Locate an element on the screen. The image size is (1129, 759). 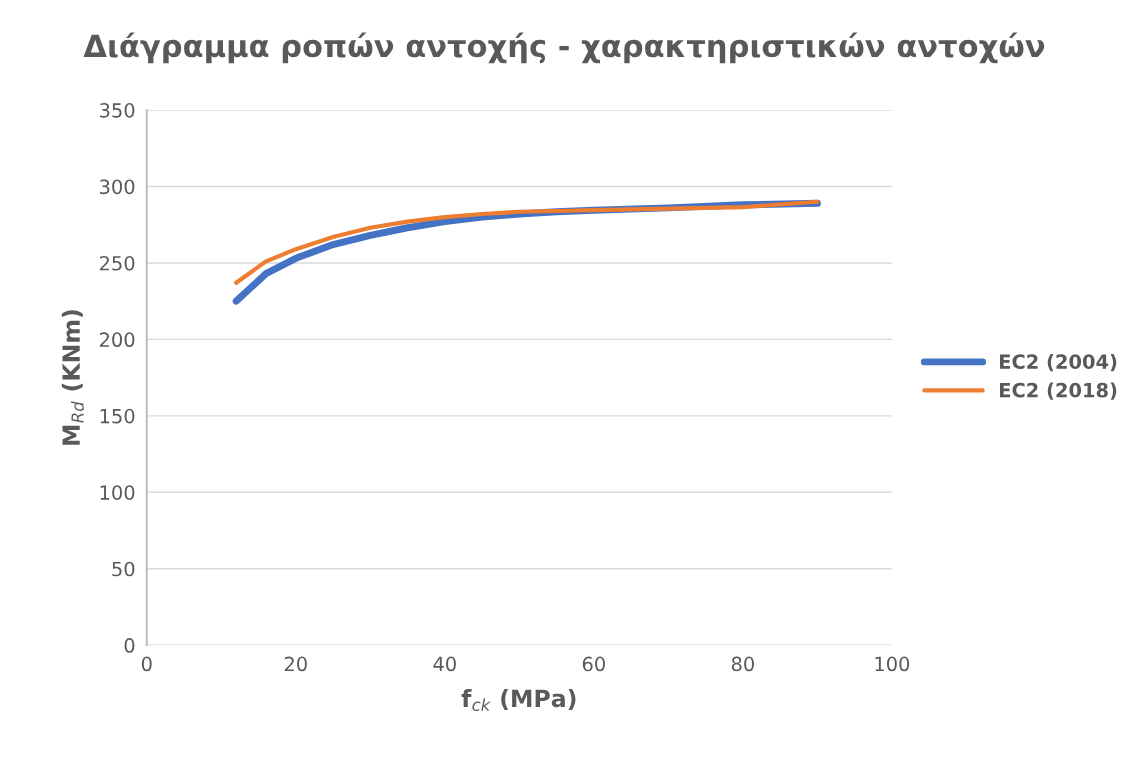
x-tick-label: 60 is located at coordinates (593, 664).